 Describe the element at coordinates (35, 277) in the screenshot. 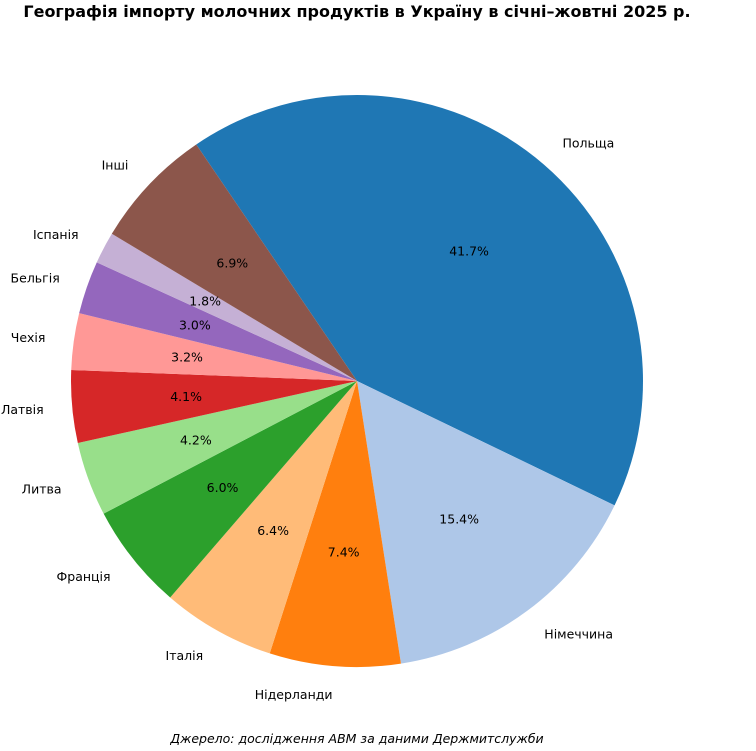

I see `category-label-9: Бельгія` at that location.